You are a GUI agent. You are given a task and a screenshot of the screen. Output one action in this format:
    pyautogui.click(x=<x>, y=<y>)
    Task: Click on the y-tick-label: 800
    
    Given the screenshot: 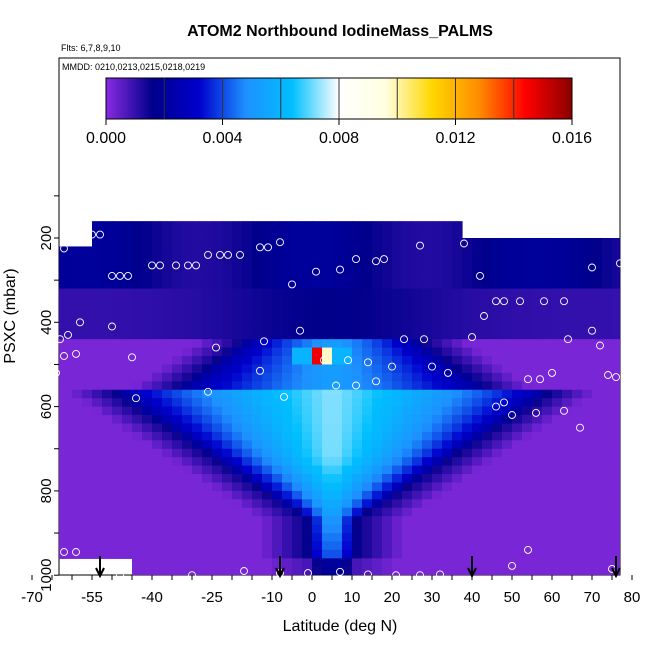 What is the action you would take?
    pyautogui.click(x=46, y=490)
    